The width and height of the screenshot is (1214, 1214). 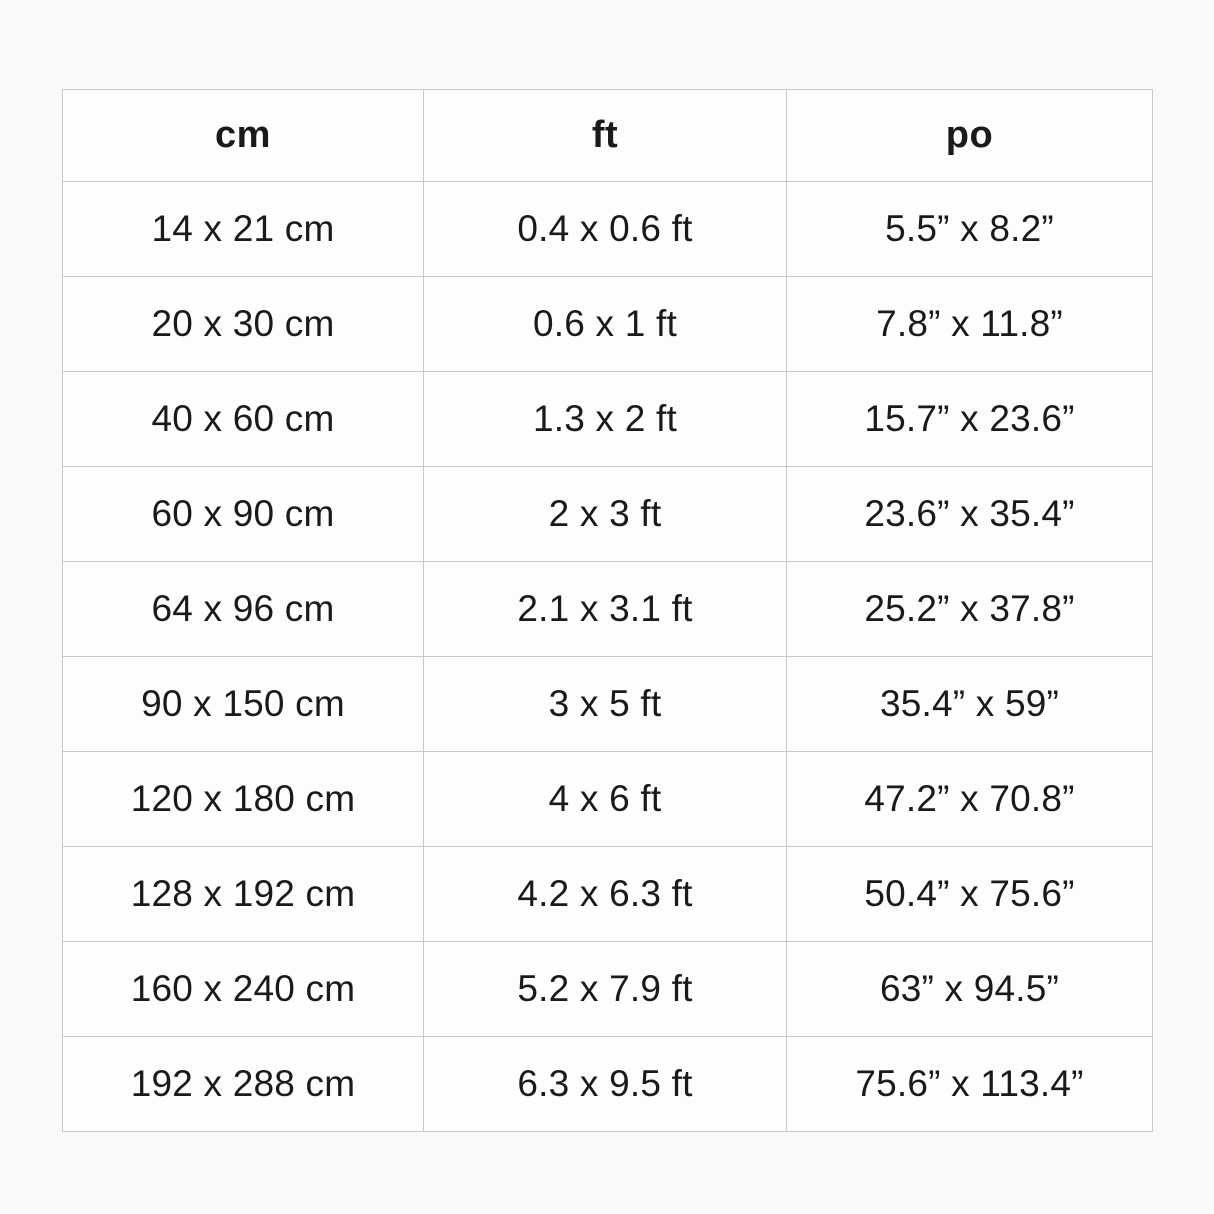 I want to click on cell-cm: 60 x 90 cm, so click(x=243, y=514).